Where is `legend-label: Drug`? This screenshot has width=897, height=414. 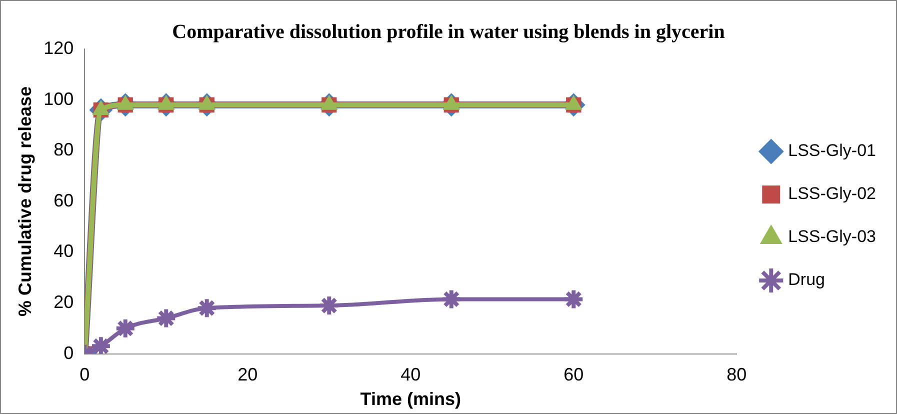
legend-label: Drug is located at coordinates (806, 280).